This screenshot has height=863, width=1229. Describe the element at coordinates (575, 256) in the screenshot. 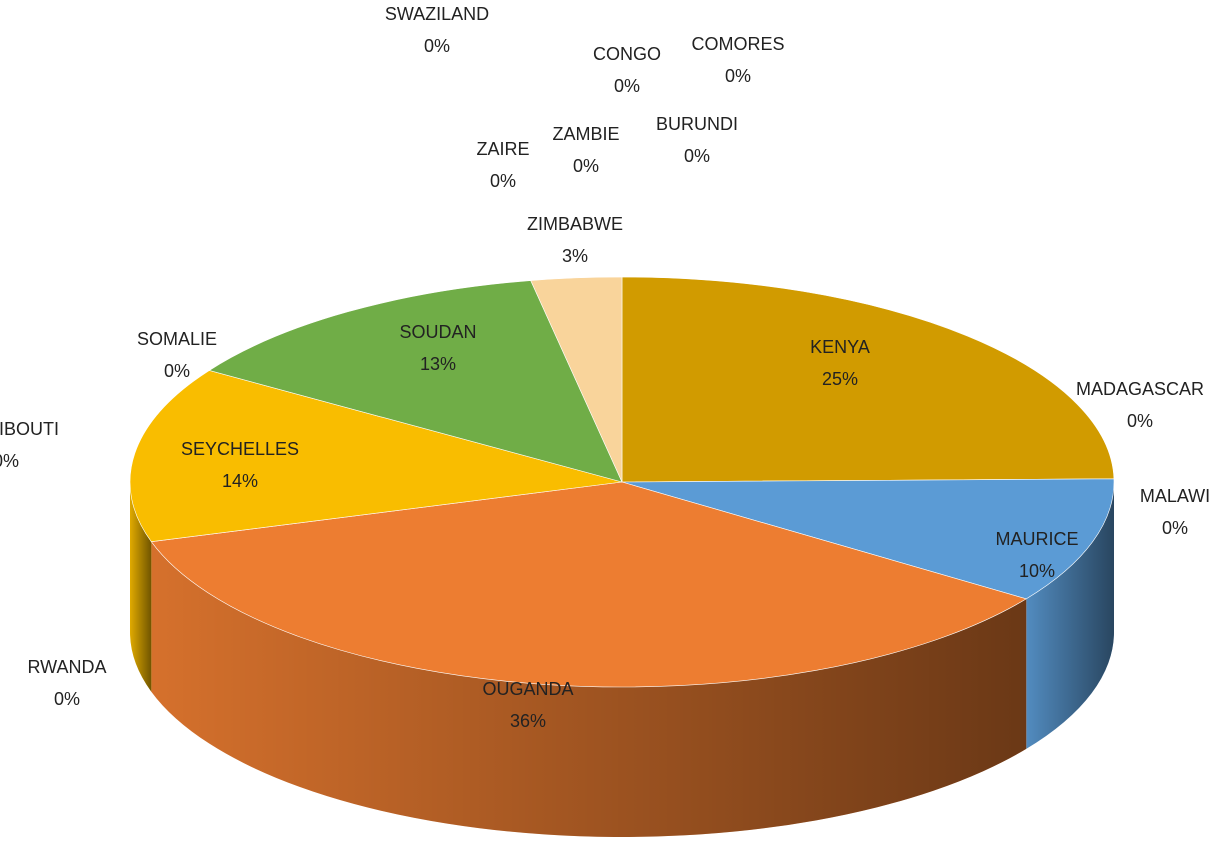

I see `value-label: 3%` at that location.